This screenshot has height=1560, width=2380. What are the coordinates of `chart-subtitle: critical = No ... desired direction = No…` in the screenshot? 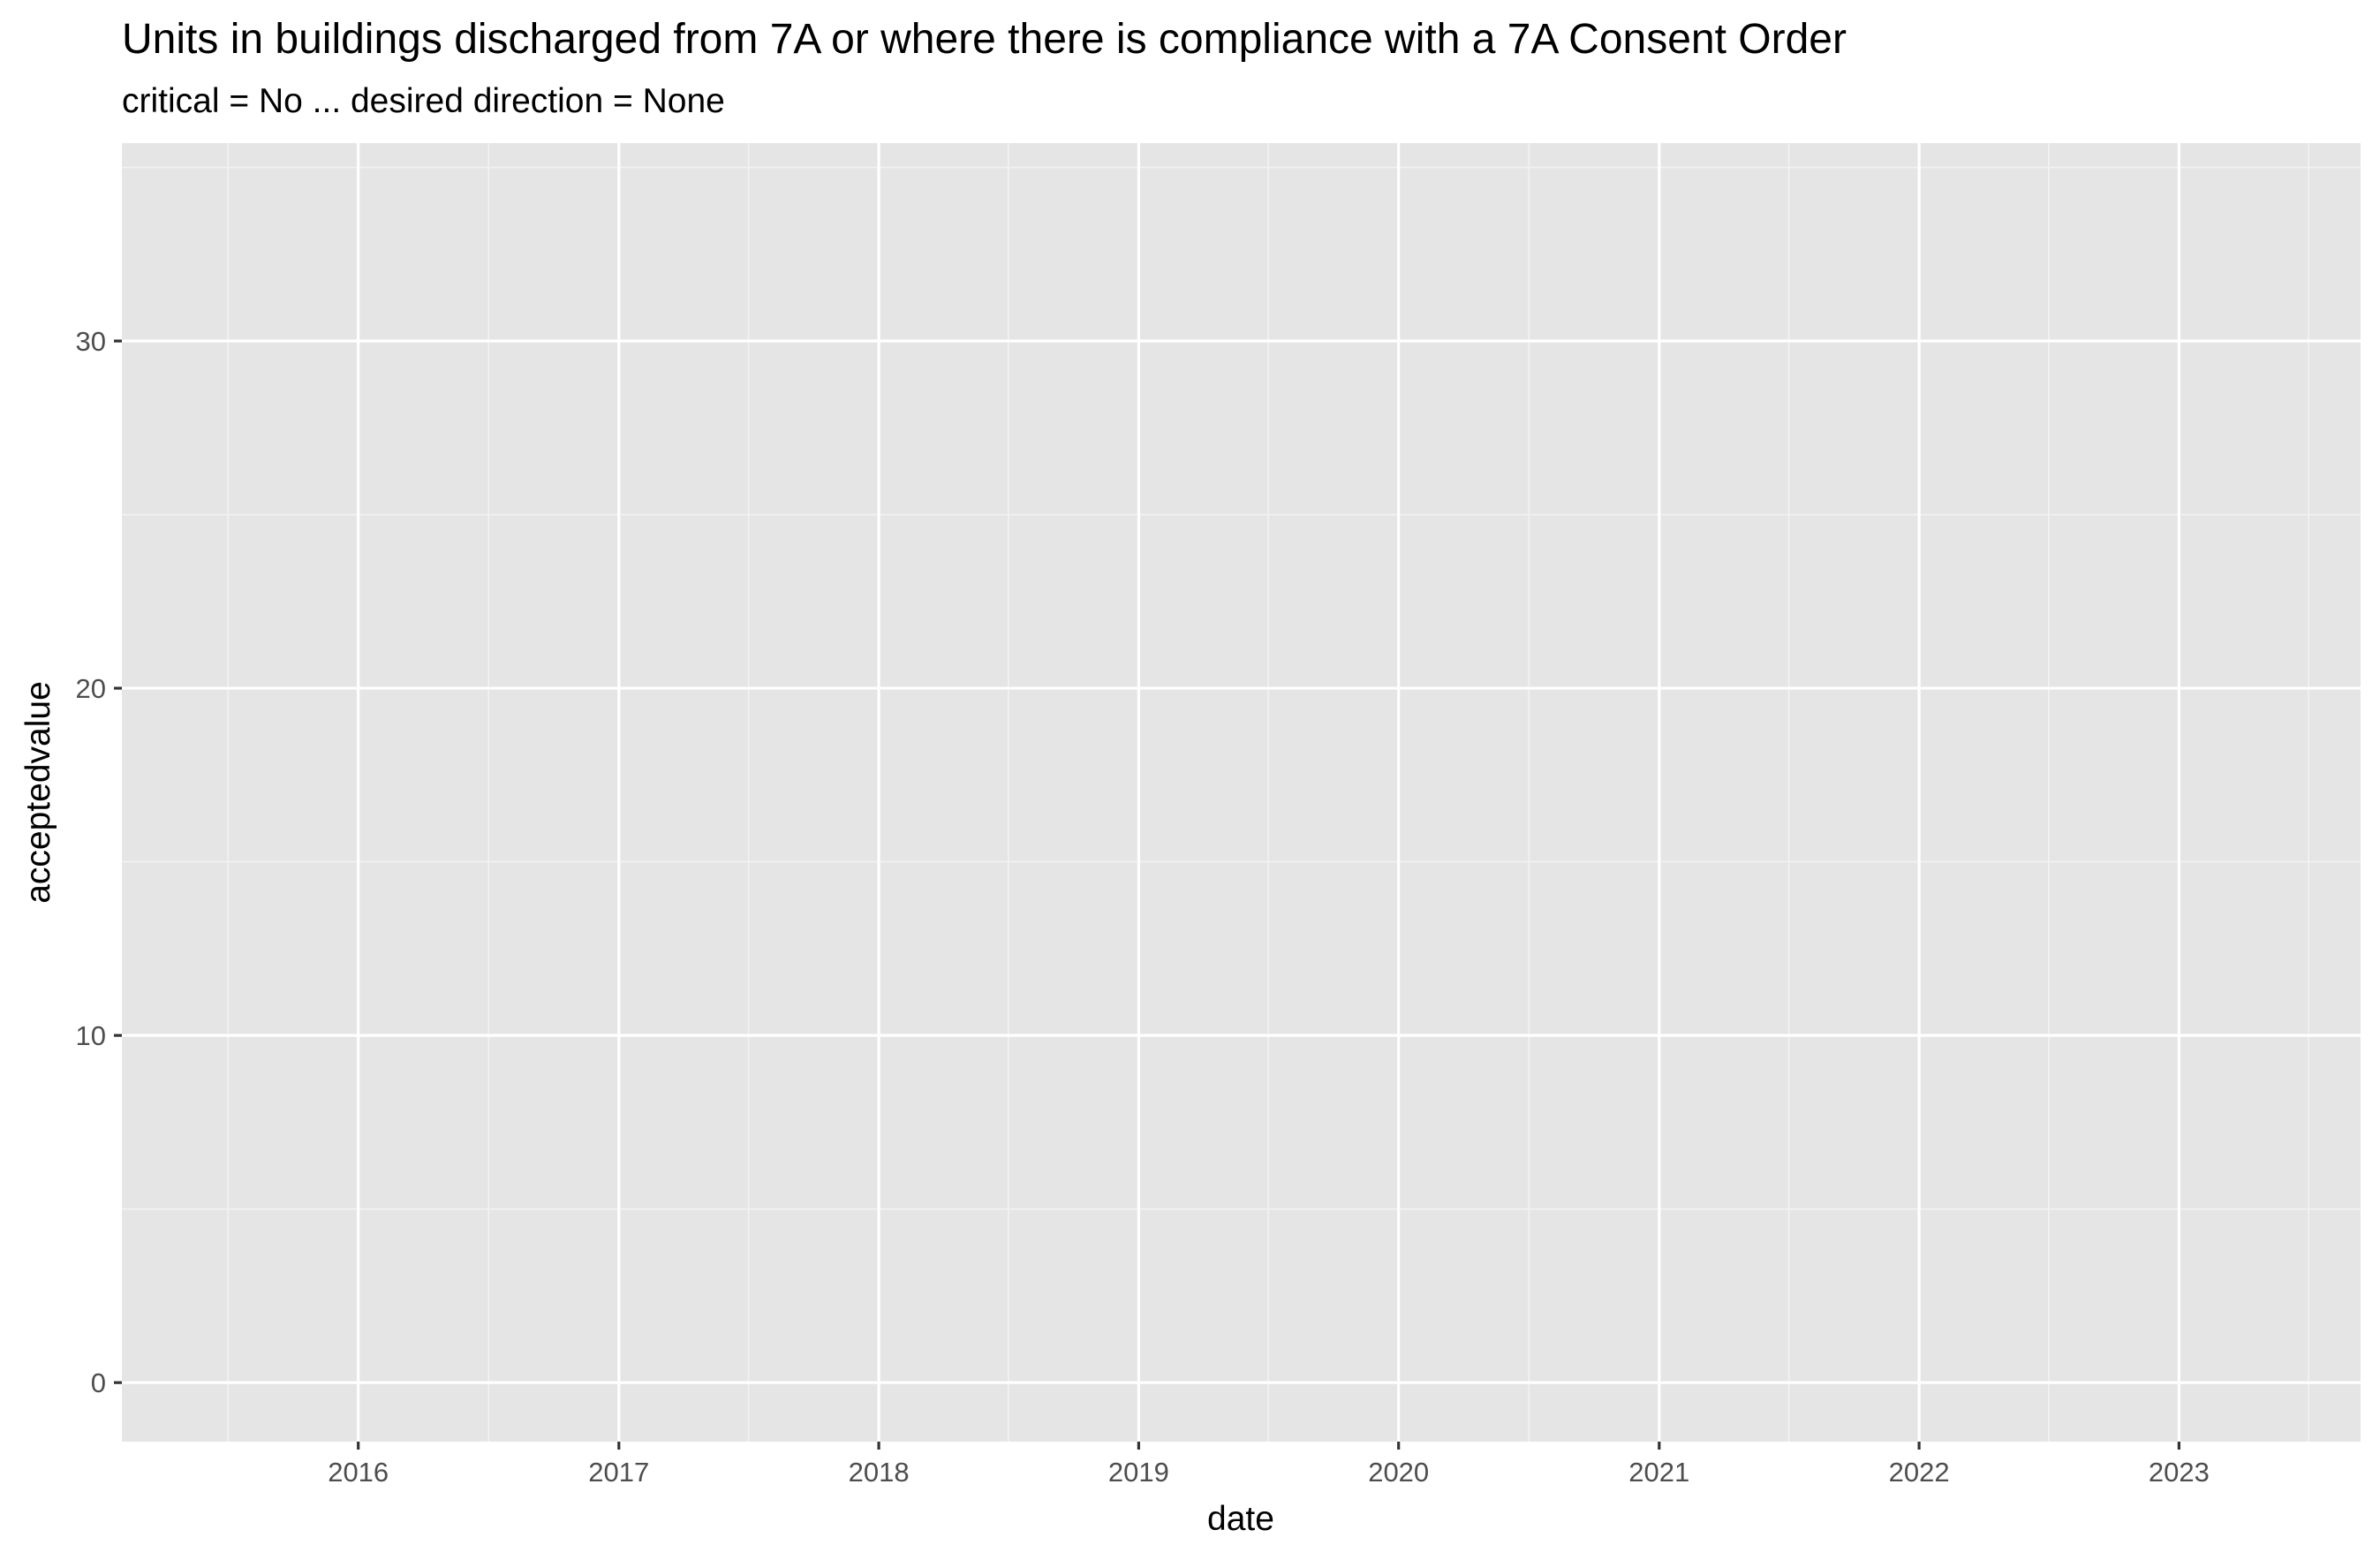 It's located at (423, 101).